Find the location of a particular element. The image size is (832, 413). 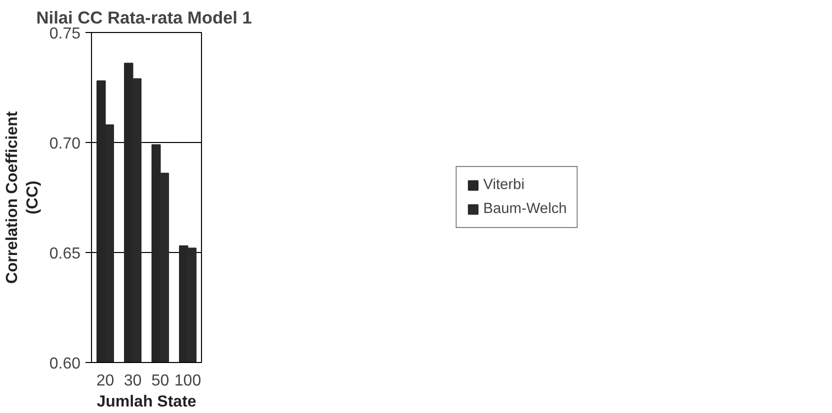

y-axis-title: Correlation Coefficient (CC) is located at coordinates (23, 197).